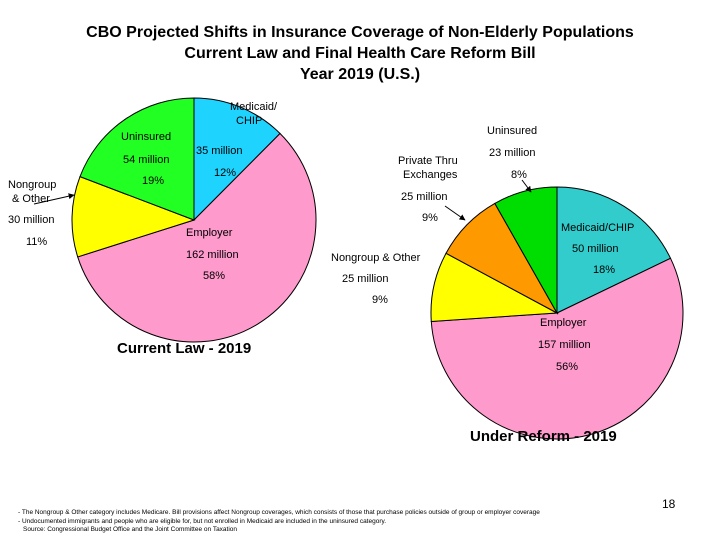  What do you see at coordinates (146, 160) in the screenshot?
I see `current-uninsured-amount: 54 million` at bounding box center [146, 160].